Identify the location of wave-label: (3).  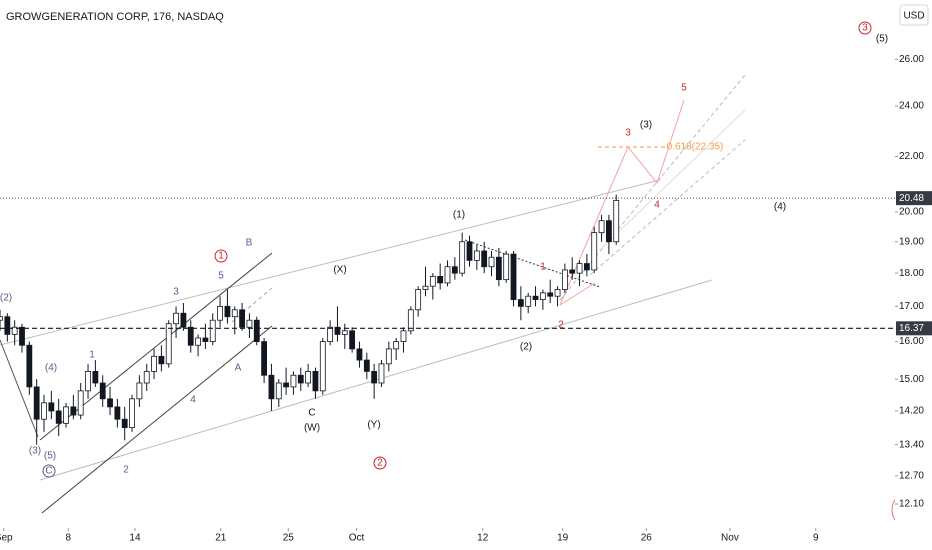
(35, 451).